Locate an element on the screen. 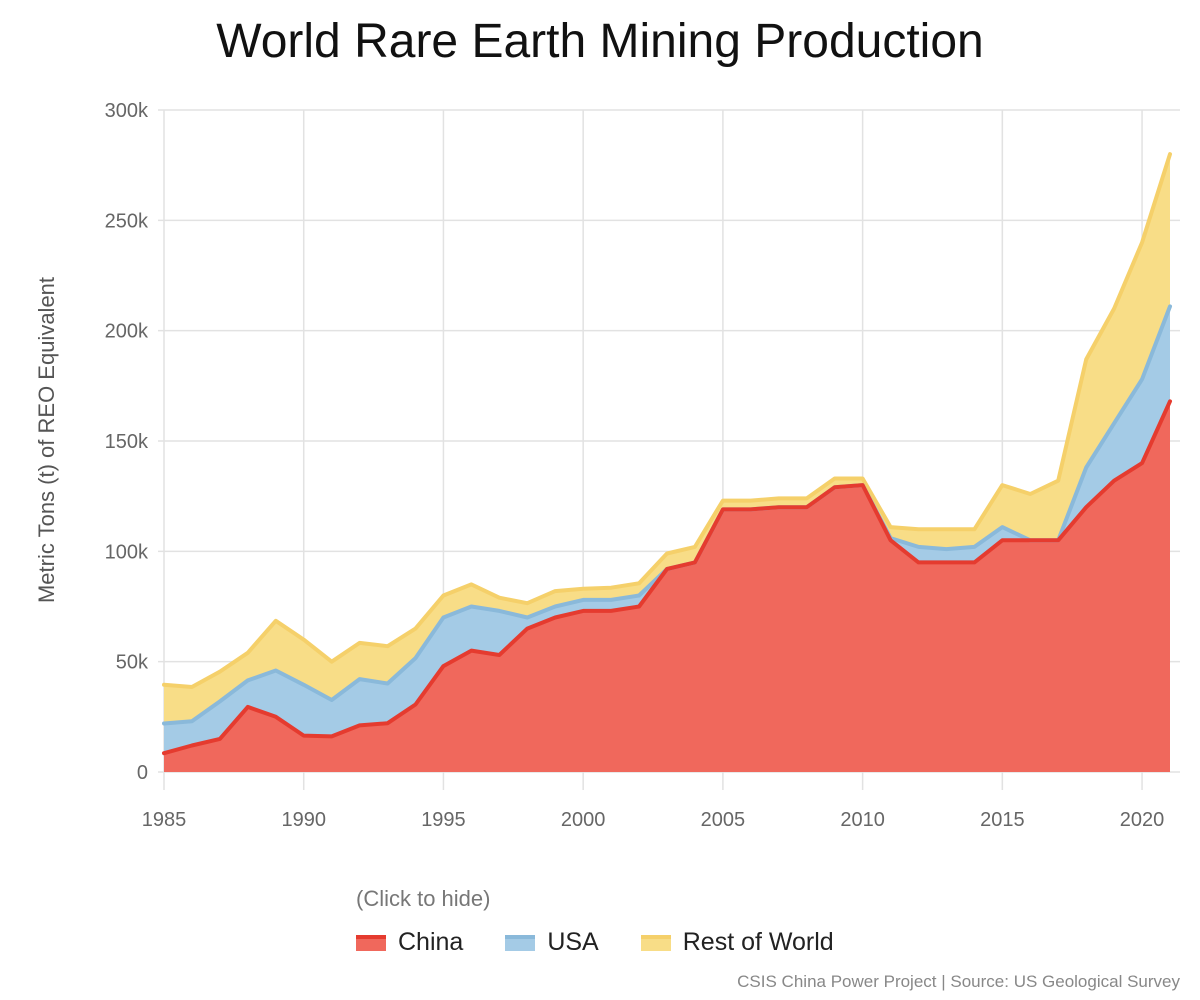  y-tick-label: 100k is located at coordinates (127, 552).